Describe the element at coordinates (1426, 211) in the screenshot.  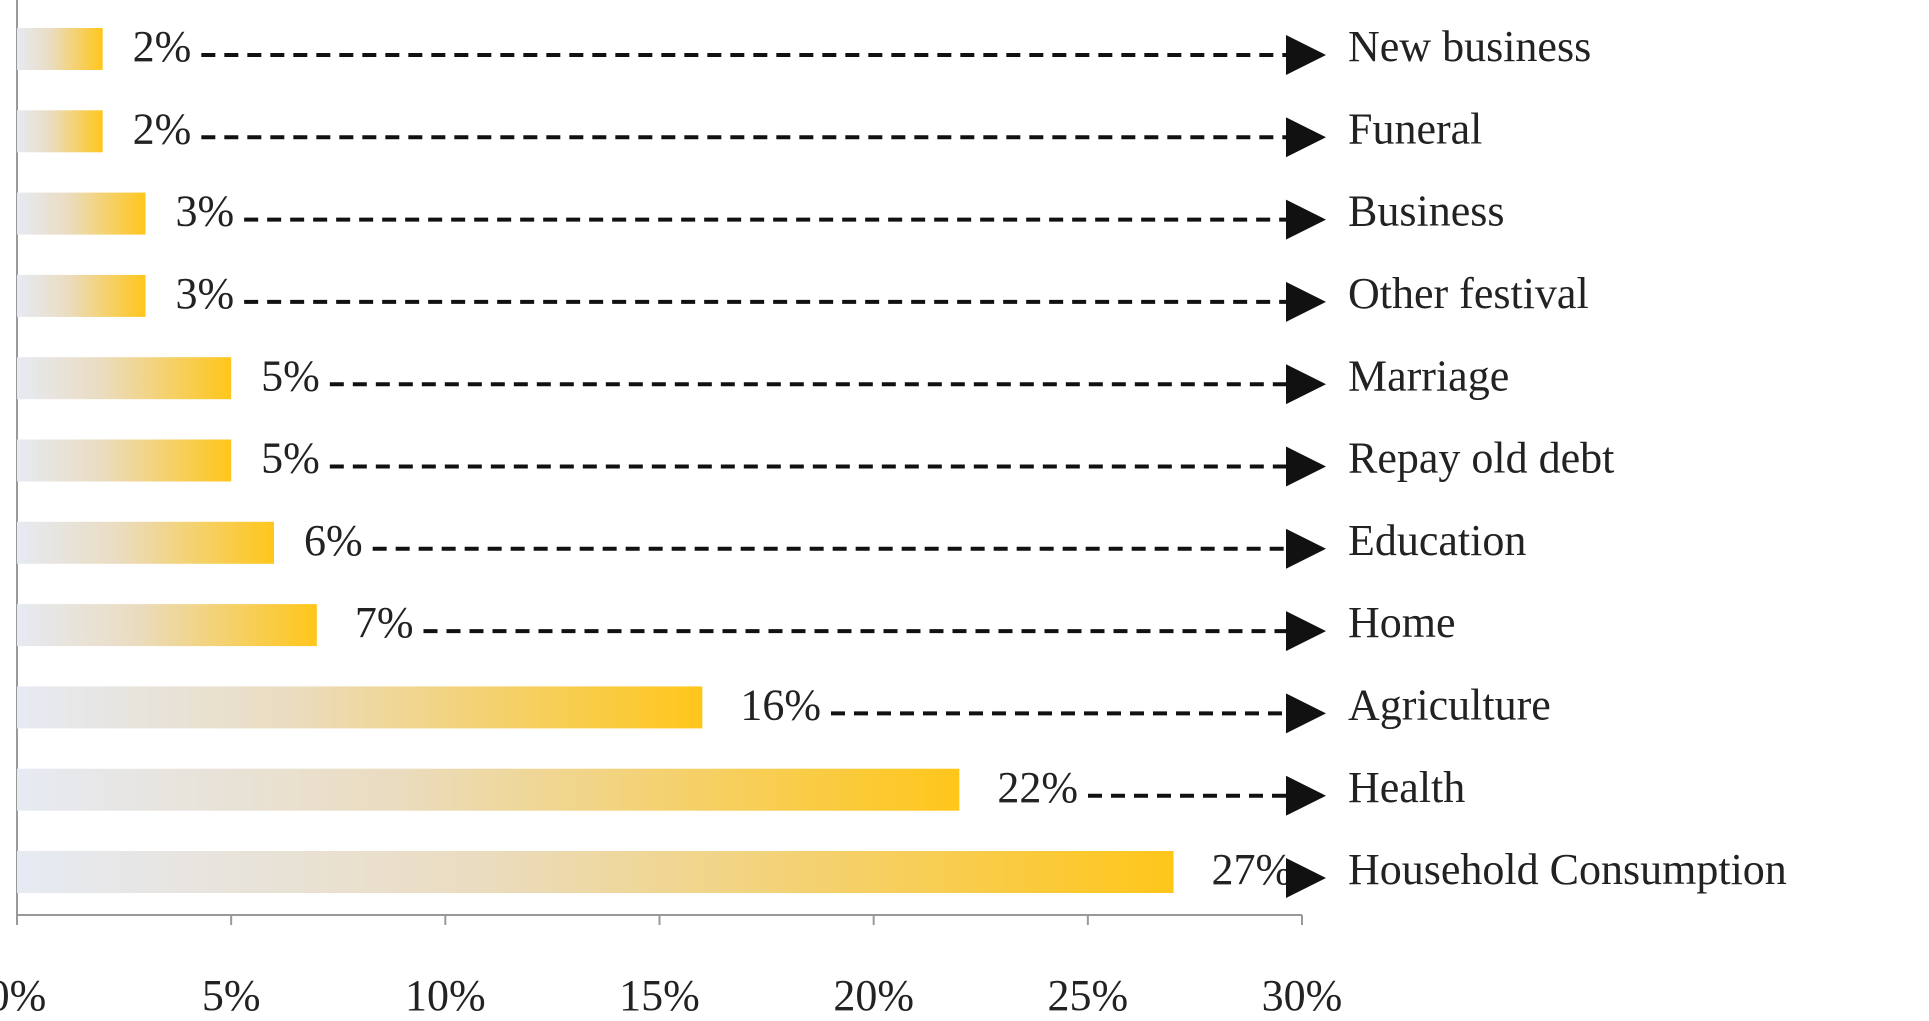
I see `category-label: Business` at that location.